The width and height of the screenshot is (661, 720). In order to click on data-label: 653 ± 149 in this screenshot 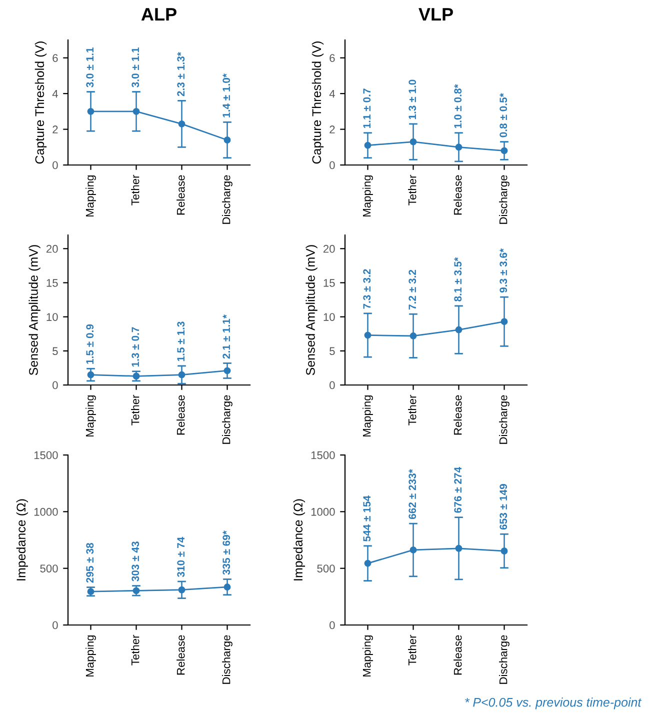, I will do `click(504, 507)`.